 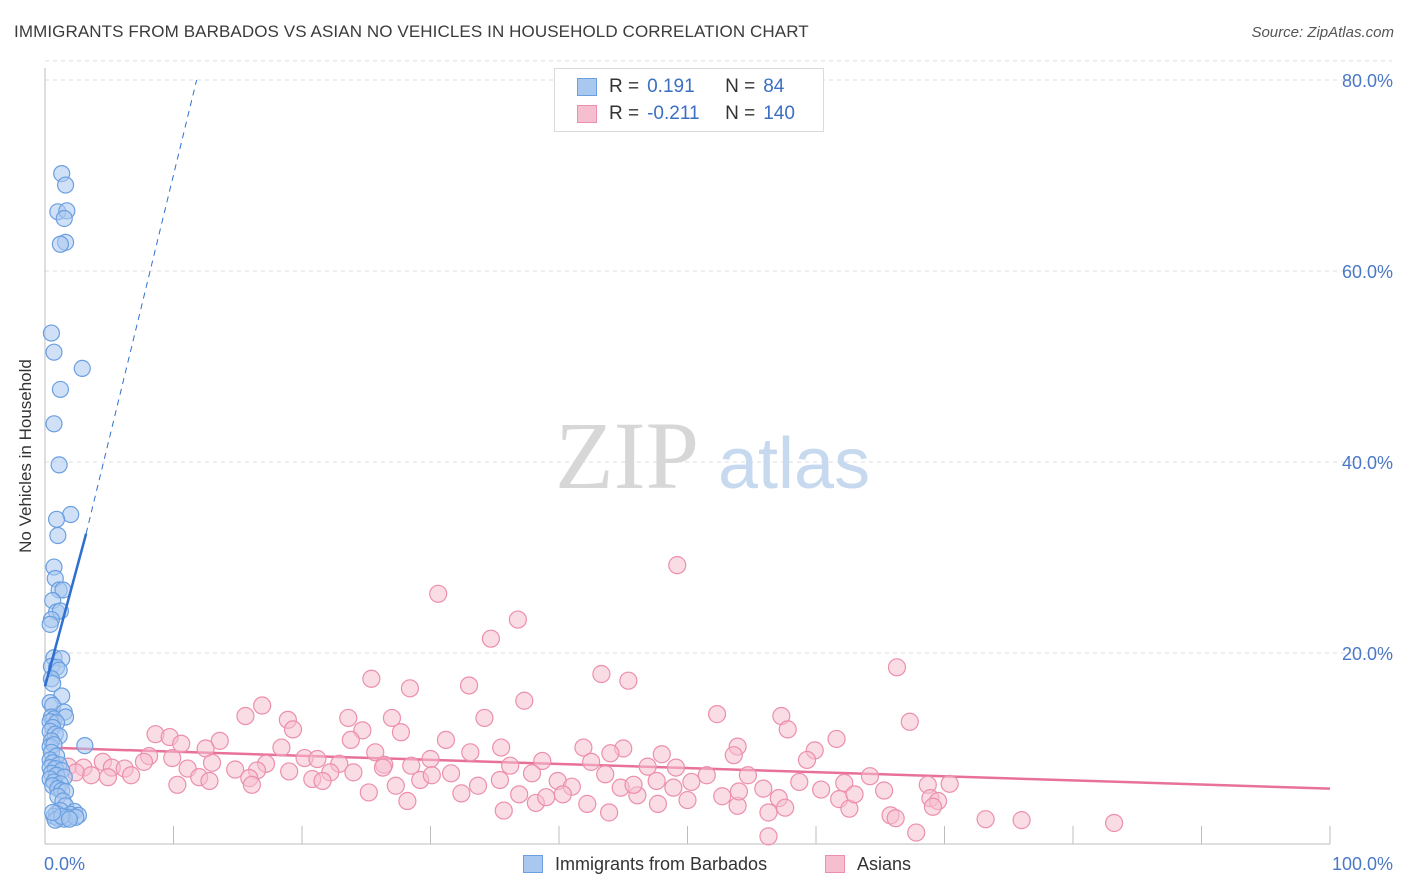 I want to click on asians-trend-layer, so click(x=687, y=768).